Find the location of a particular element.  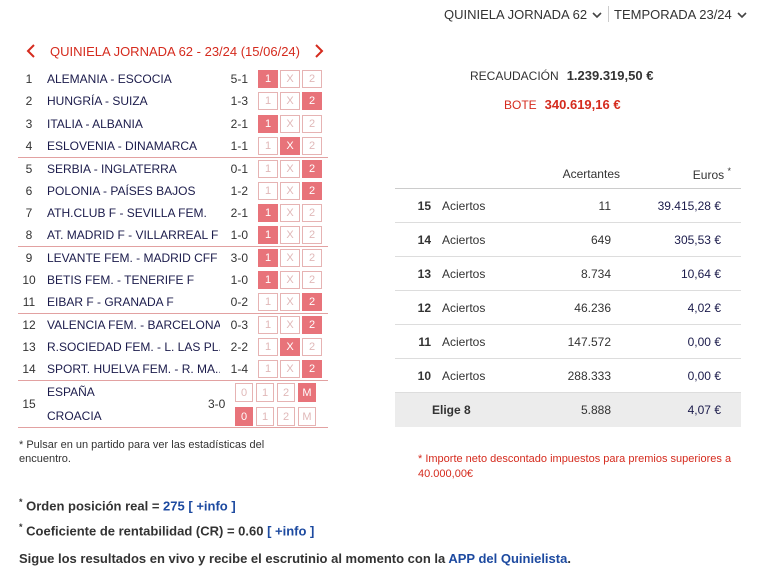

match-teams: BETIS FEM. - TENERIFE F is located at coordinates (121, 279).